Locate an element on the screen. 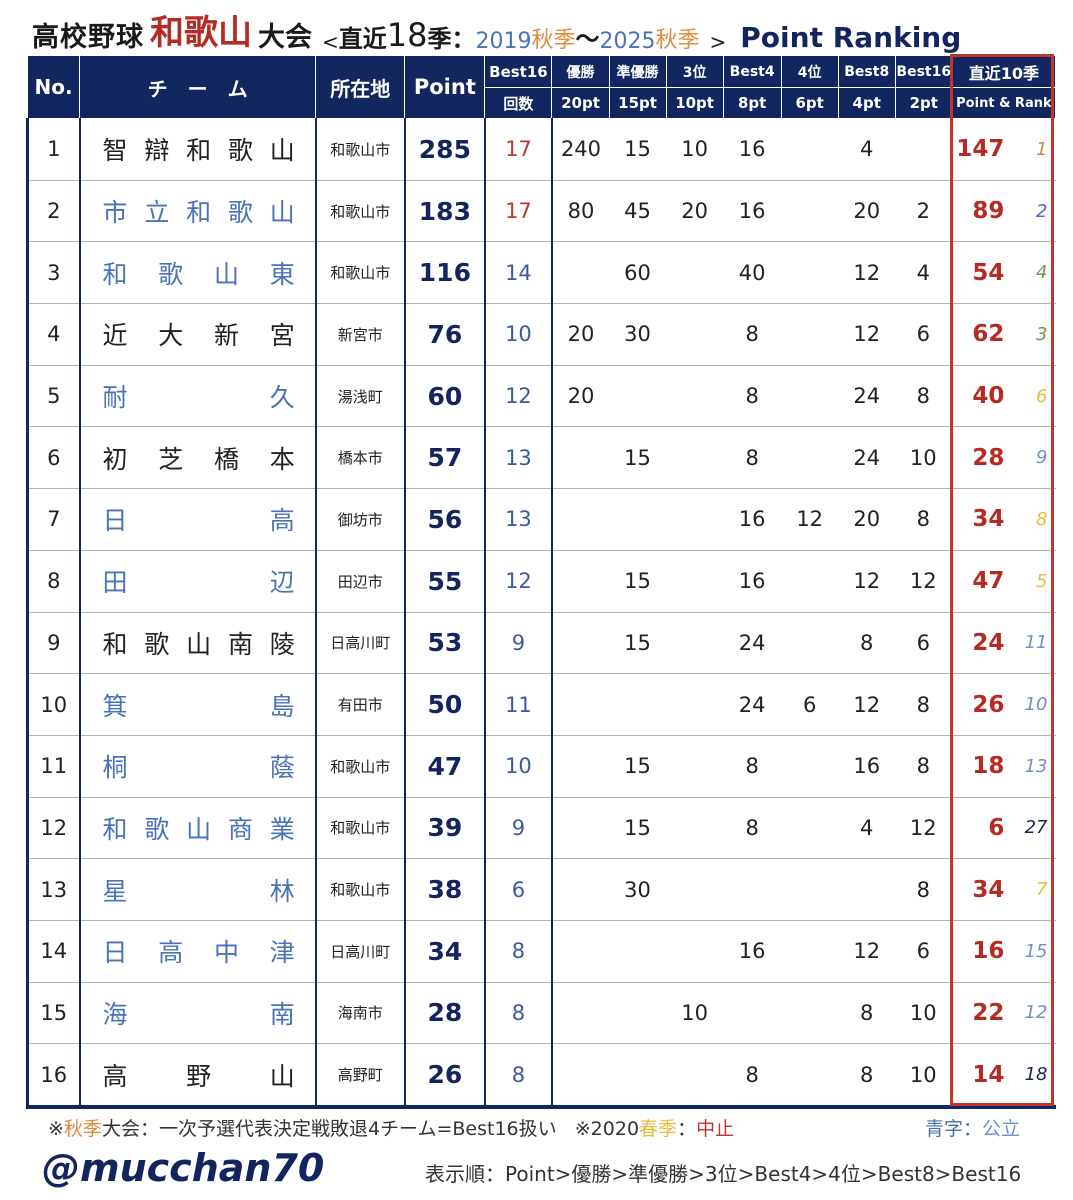 The width and height of the screenshot is (1073, 1200). note-spring: 春季 is located at coordinates (658, 1129).